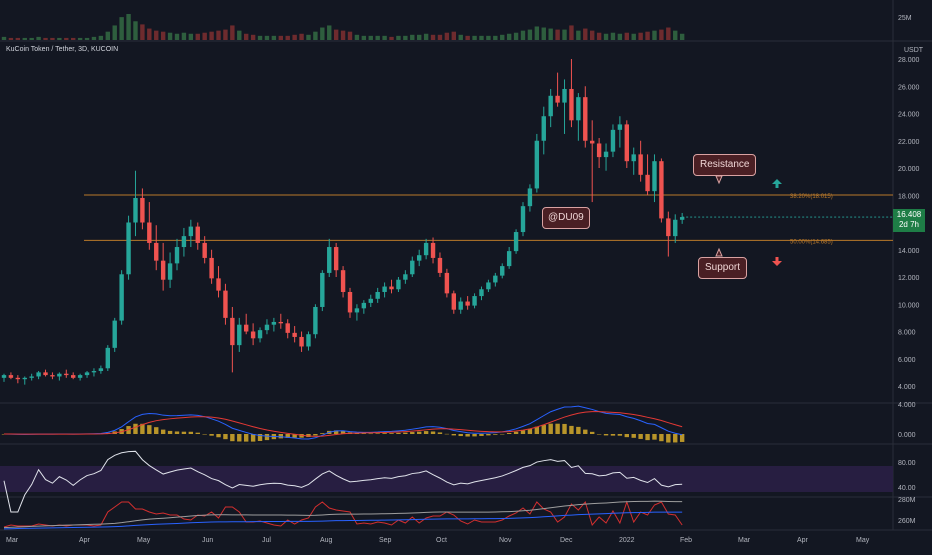  Describe the element at coordinates (12, 540) in the screenshot. I see `time-axis-label: Mar` at that location.